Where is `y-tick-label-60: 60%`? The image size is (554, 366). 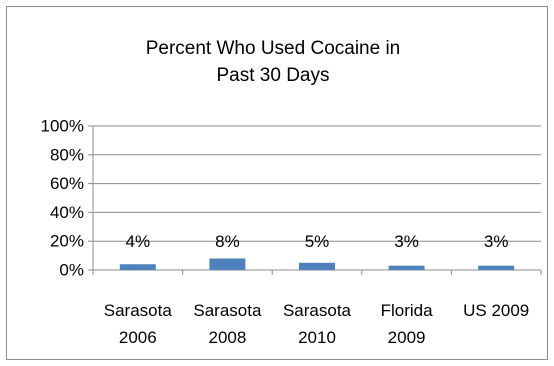
y-tick-label-60: 60% is located at coordinates (67, 183).